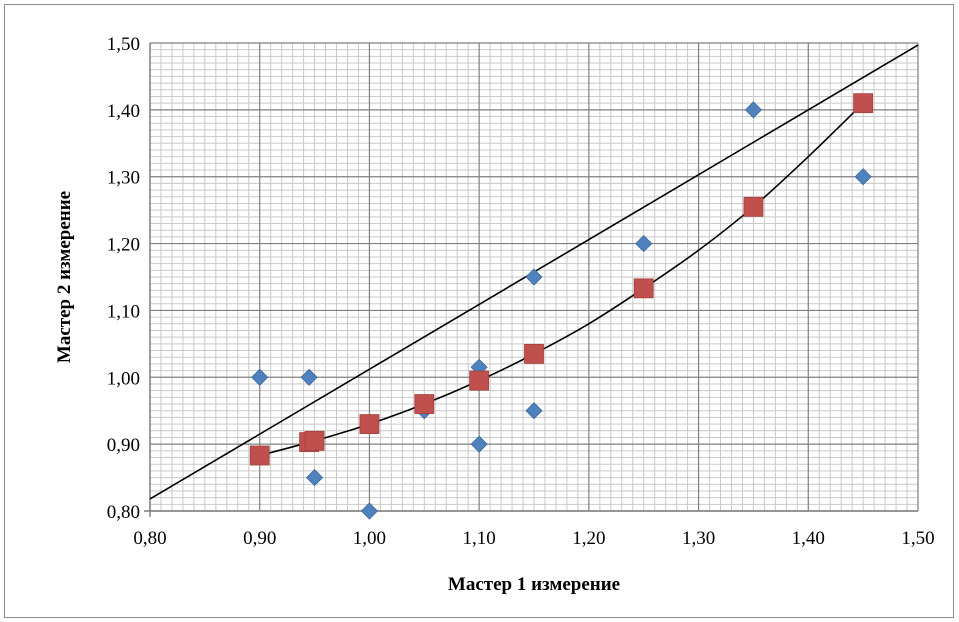  Describe the element at coordinates (917, 538) in the screenshot. I see `x-tick-label: 1,50` at that location.